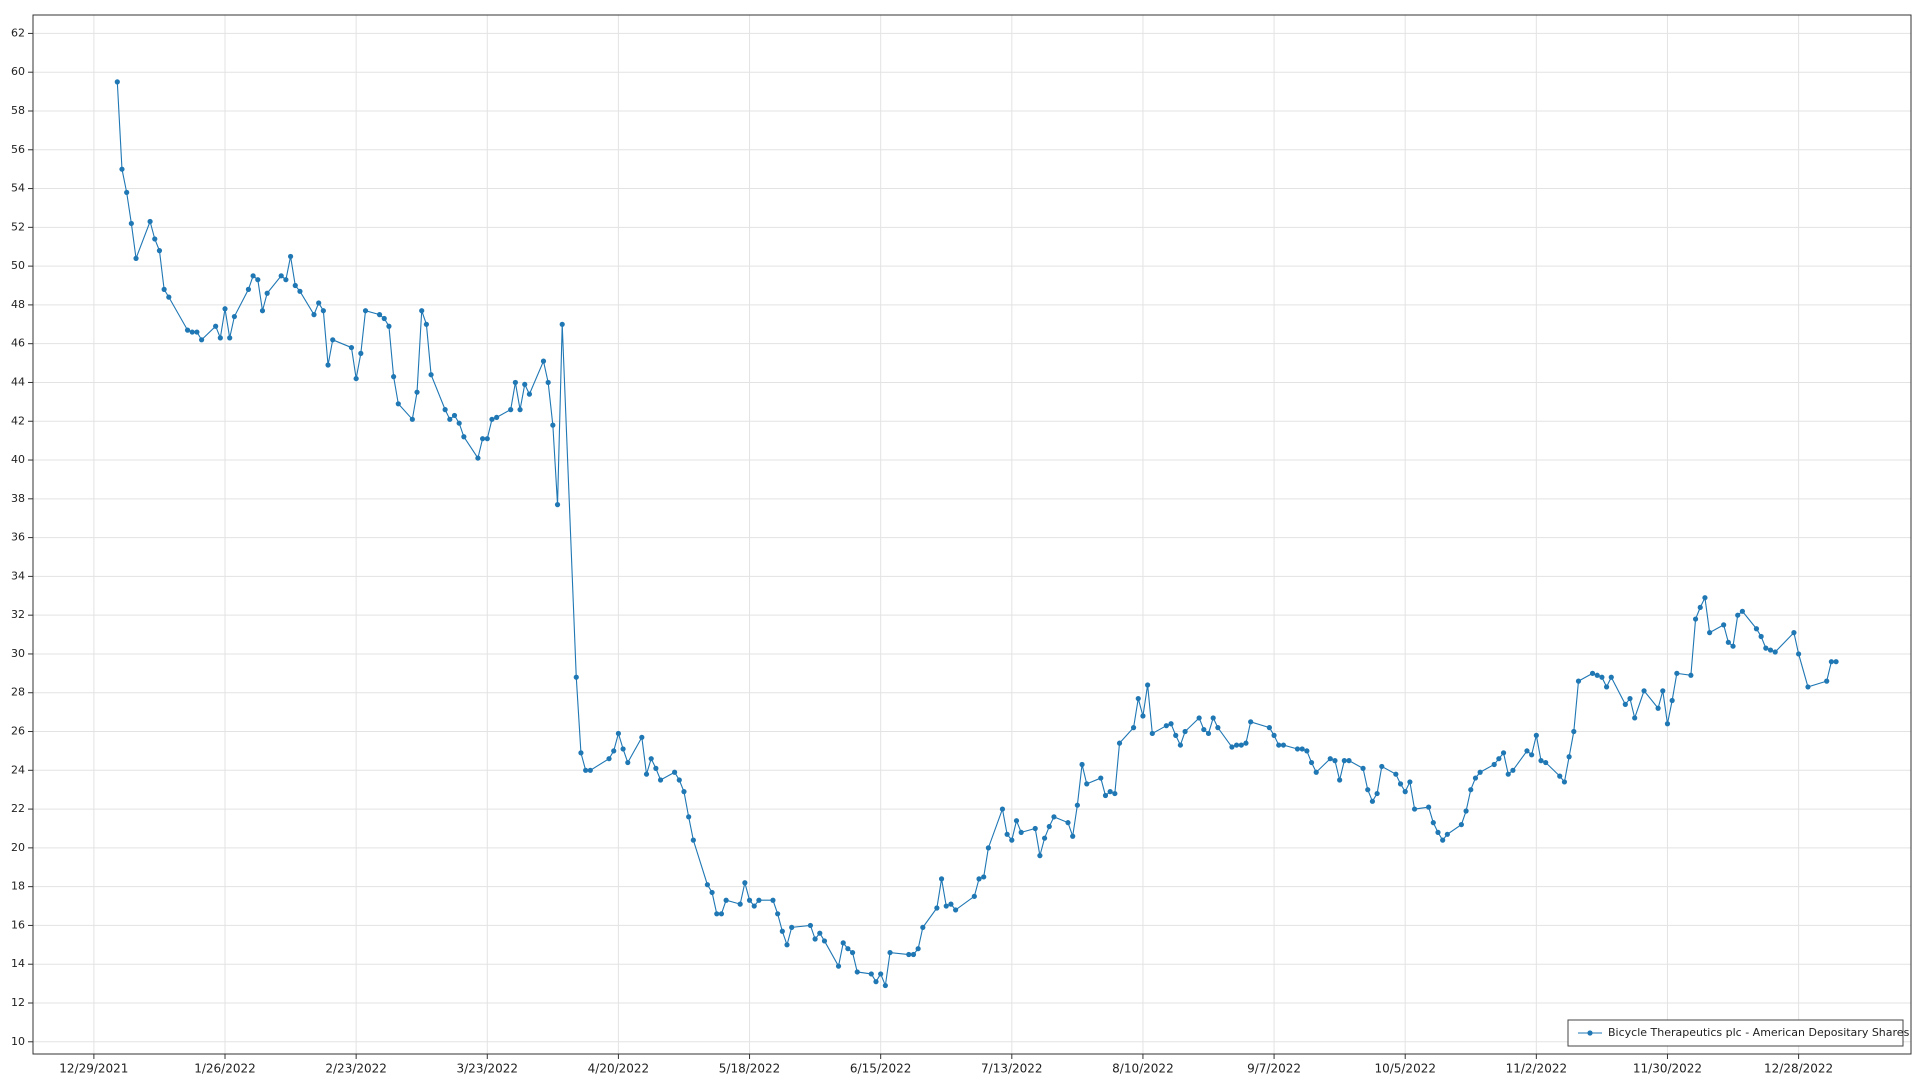  I want to click on x-tick-label: 11/30/2022, so click(1667, 1069).